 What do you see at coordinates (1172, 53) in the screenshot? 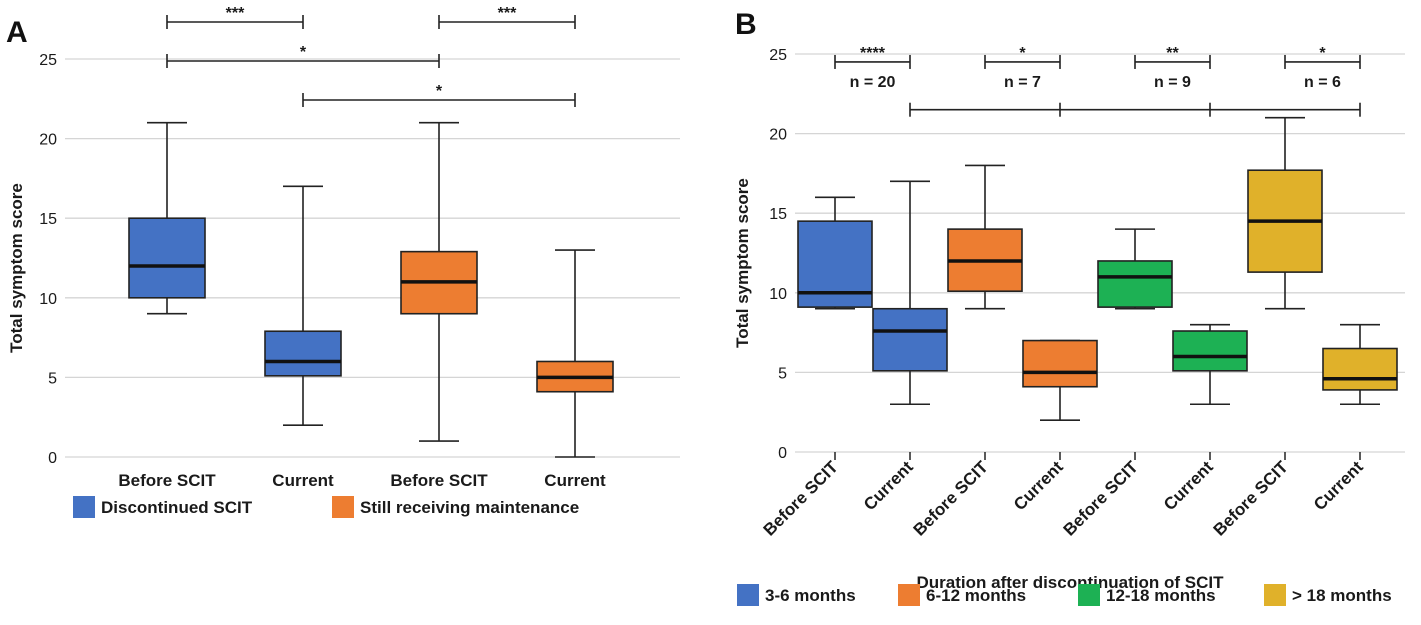
I see `significance-label: **` at bounding box center [1172, 53].